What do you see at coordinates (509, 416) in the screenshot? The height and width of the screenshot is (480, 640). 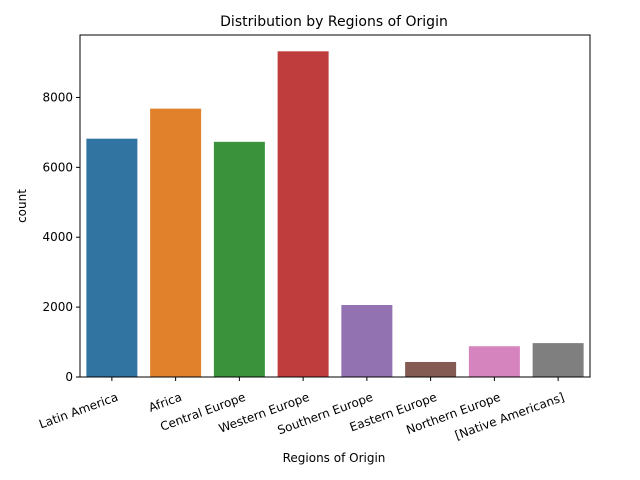 I see `x-tick-label: [Native Americans]` at bounding box center [509, 416].